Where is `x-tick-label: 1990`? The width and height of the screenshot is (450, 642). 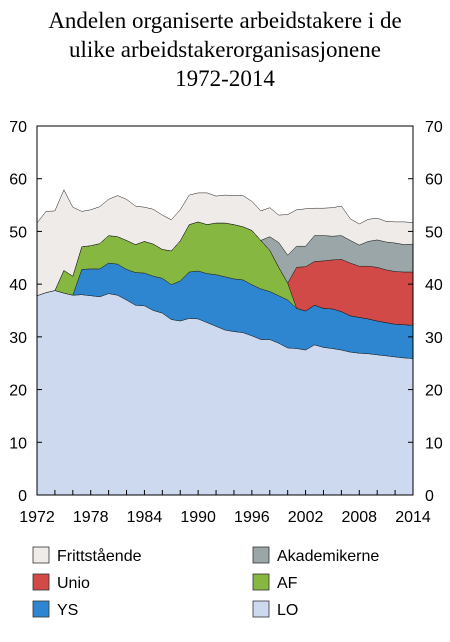 x-tick-label: 1990 is located at coordinates (198, 517).